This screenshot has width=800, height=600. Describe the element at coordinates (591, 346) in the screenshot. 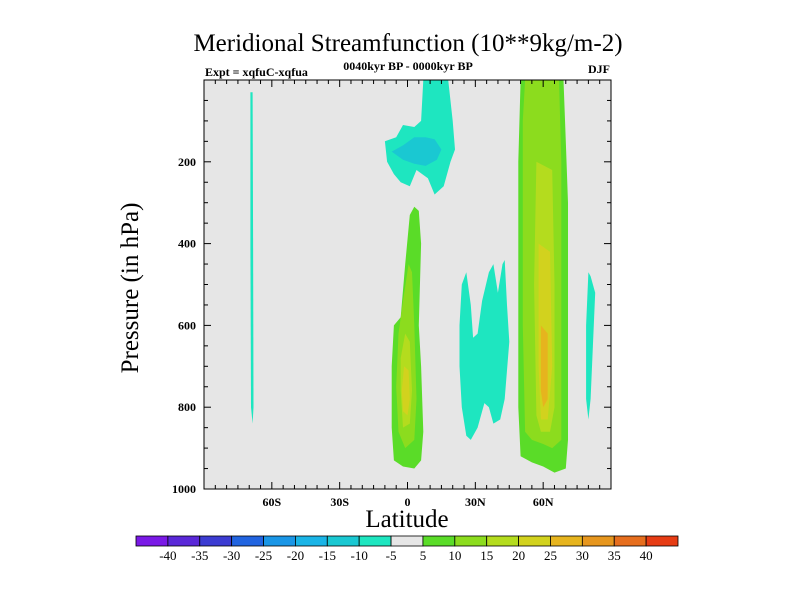

I see `contour-region-nh-polar-negative` at that location.